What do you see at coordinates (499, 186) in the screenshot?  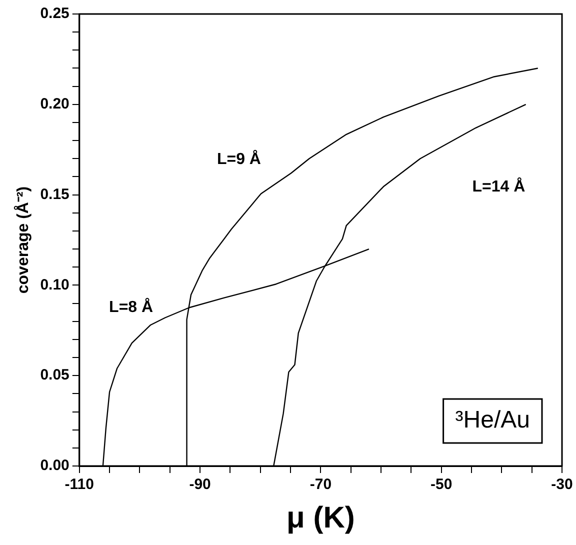 I see `text: L=14 Å` at bounding box center [499, 186].